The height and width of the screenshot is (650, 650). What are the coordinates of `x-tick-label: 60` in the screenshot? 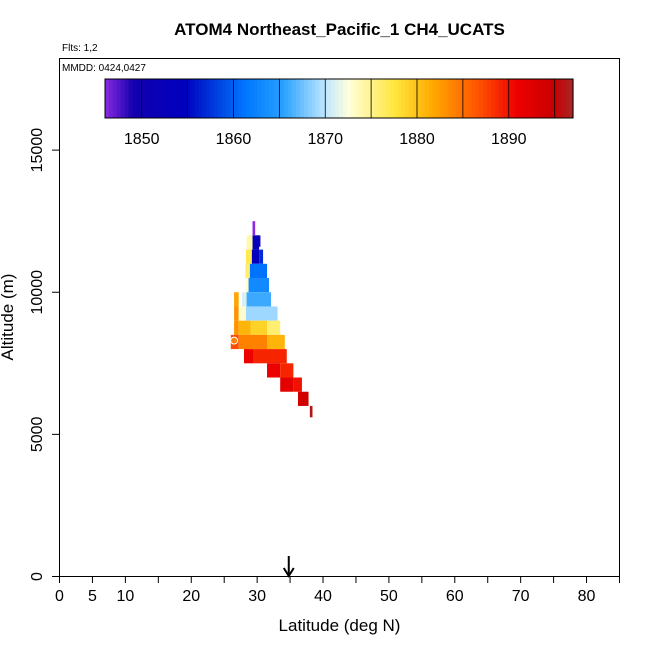 It's located at (455, 596).